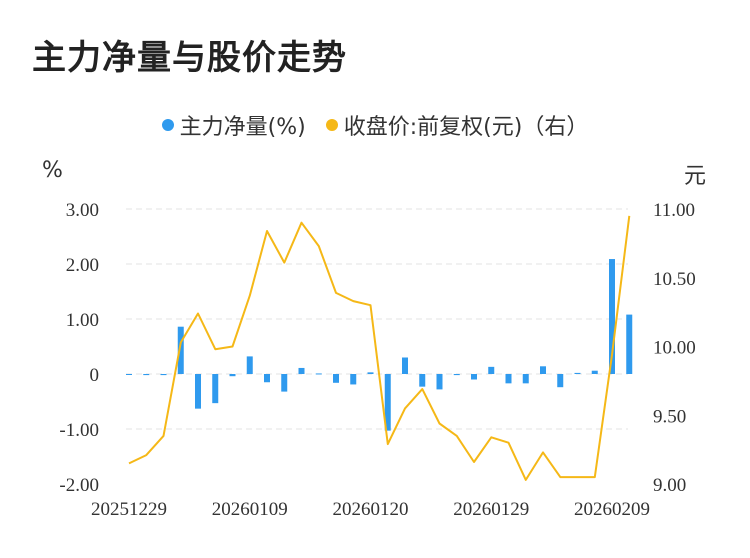 This screenshot has width=750, height=558. Describe the element at coordinates (466, 127) in the screenshot. I see `legend-label-close-price: 收盘价:前复权(元)（右）` at that location.